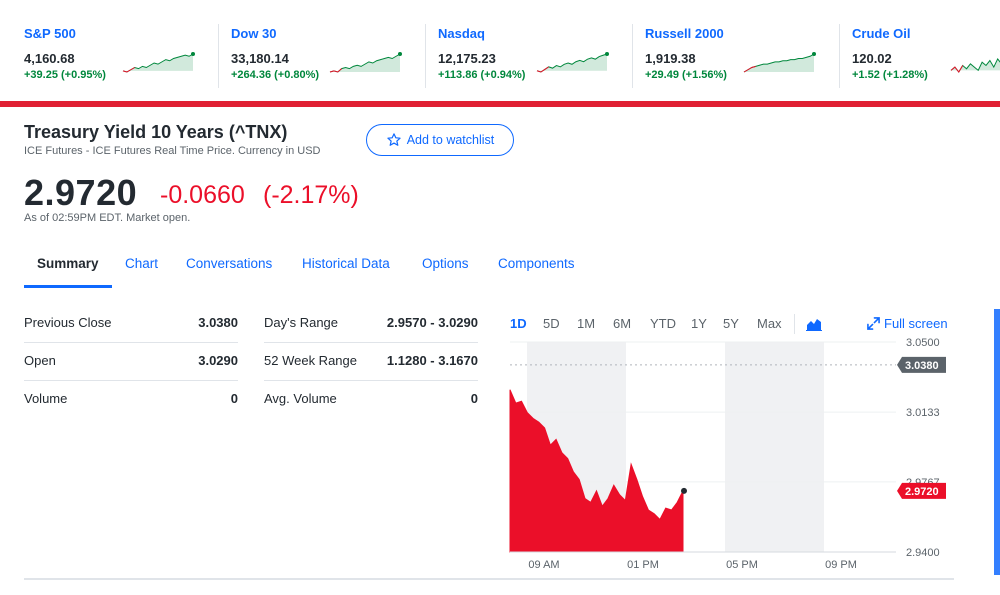 Image resolution: width=1000 pixels, height=595 pixels. I want to click on scroll-edge, so click(997, 442).